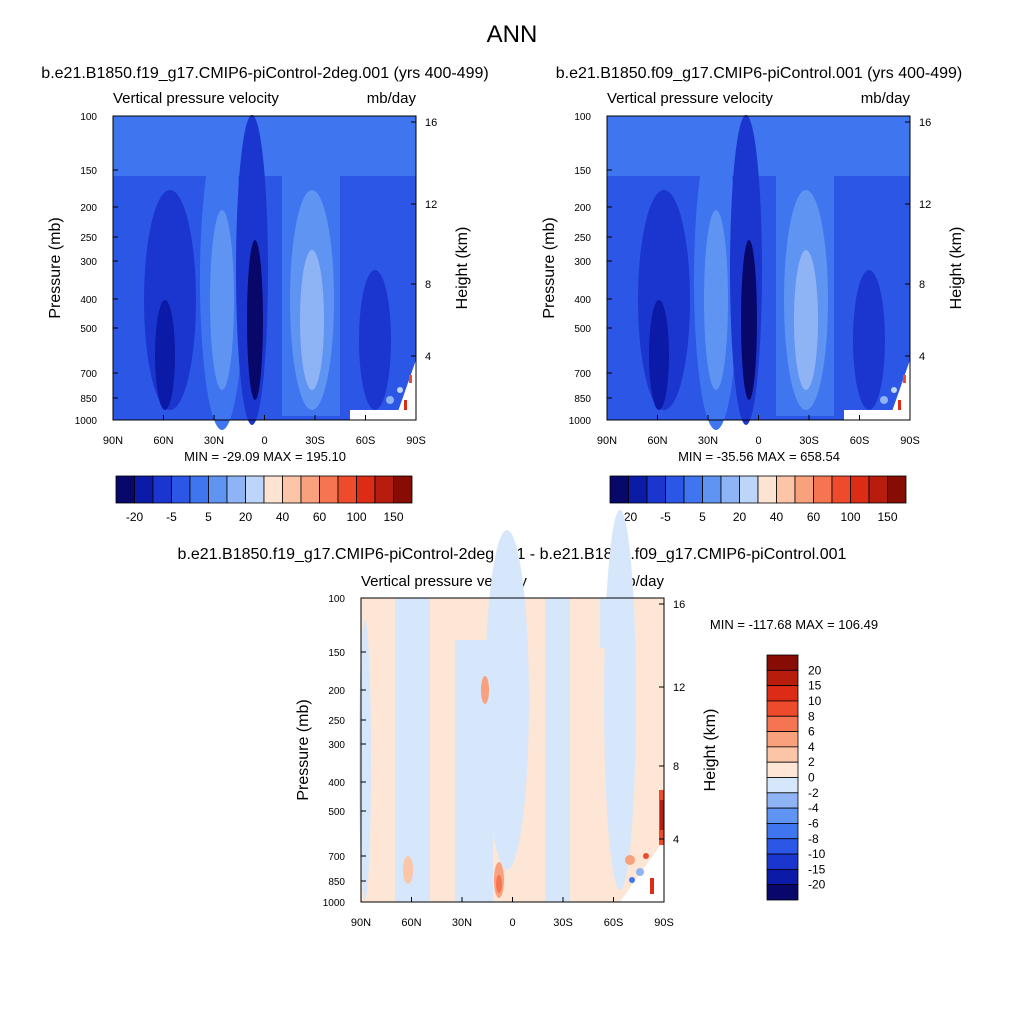 This screenshot has width=1024, height=1029. I want to click on panel-3-x-axis: 90N 60N 30N 0 30S 60S 90S, so click(512, 913).